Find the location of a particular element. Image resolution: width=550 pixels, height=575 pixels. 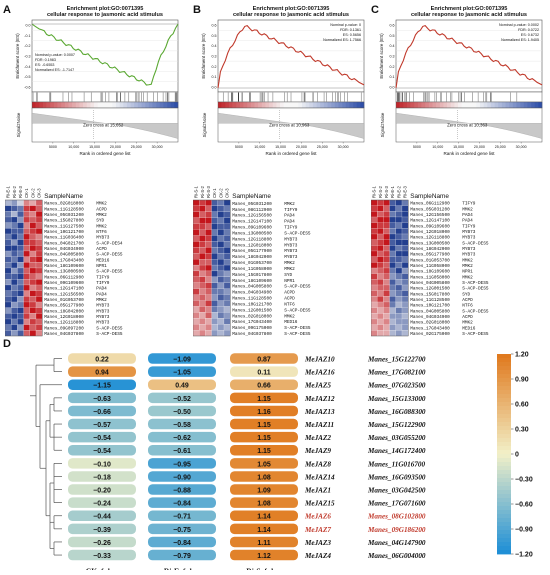

gene-id: Manes_11G016700 is located at coordinates (396, 464).